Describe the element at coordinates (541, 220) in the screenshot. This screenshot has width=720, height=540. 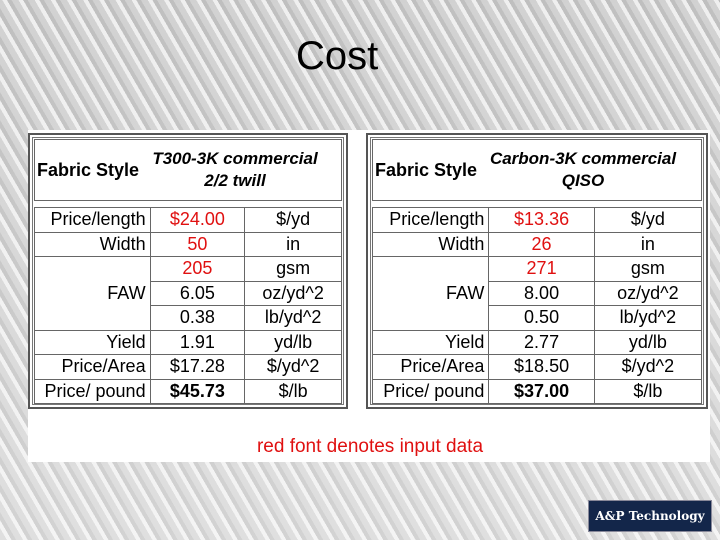
I see `value-cell: $13.36` at that location.